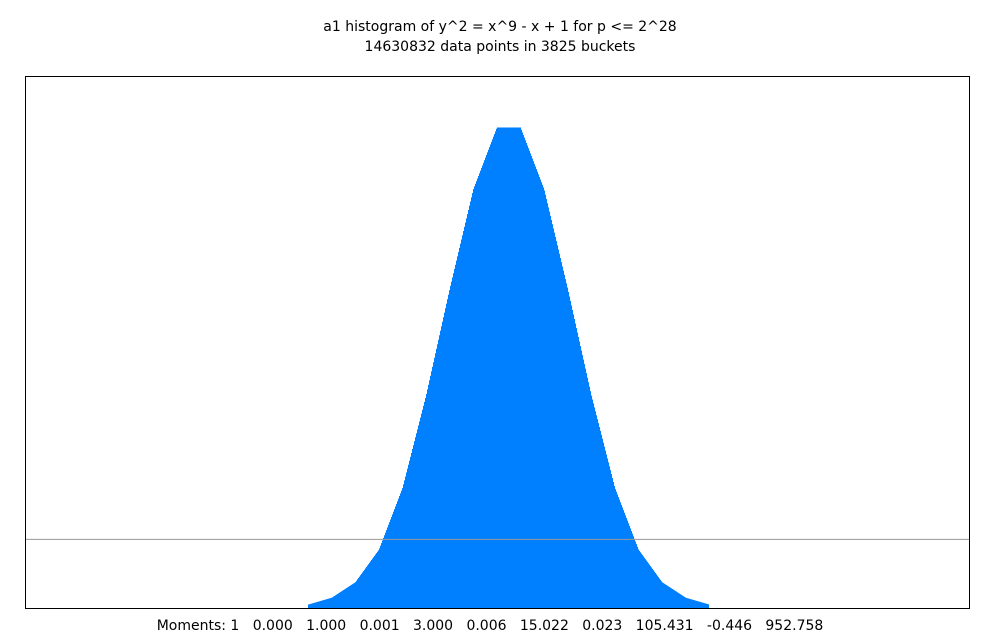 Image resolution: width=1000 pixels, height=640 pixels. I want to click on moment-value: 1, so click(235, 626).